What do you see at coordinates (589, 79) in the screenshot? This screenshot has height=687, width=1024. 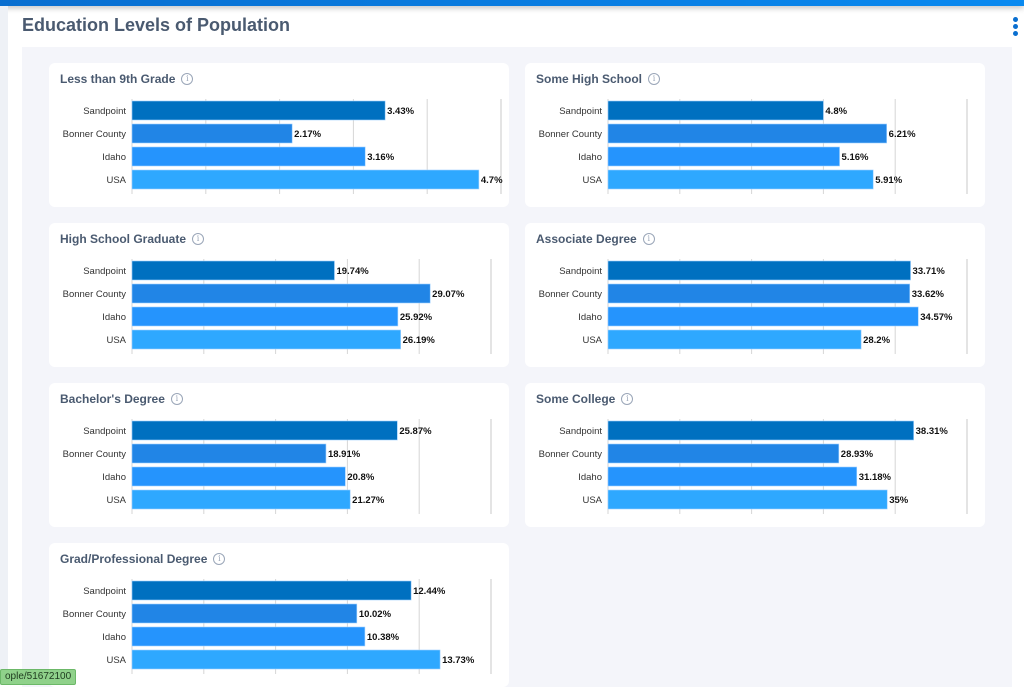 I see `chart-title: Some High School` at bounding box center [589, 79].